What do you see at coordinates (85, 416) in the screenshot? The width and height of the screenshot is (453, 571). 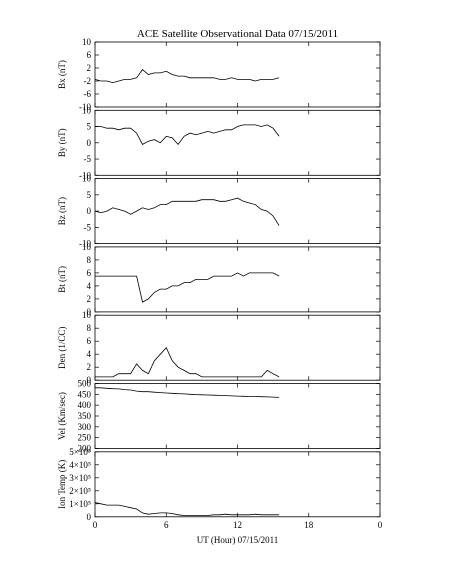 I see `y-tick-label: 350` at bounding box center [85, 416].